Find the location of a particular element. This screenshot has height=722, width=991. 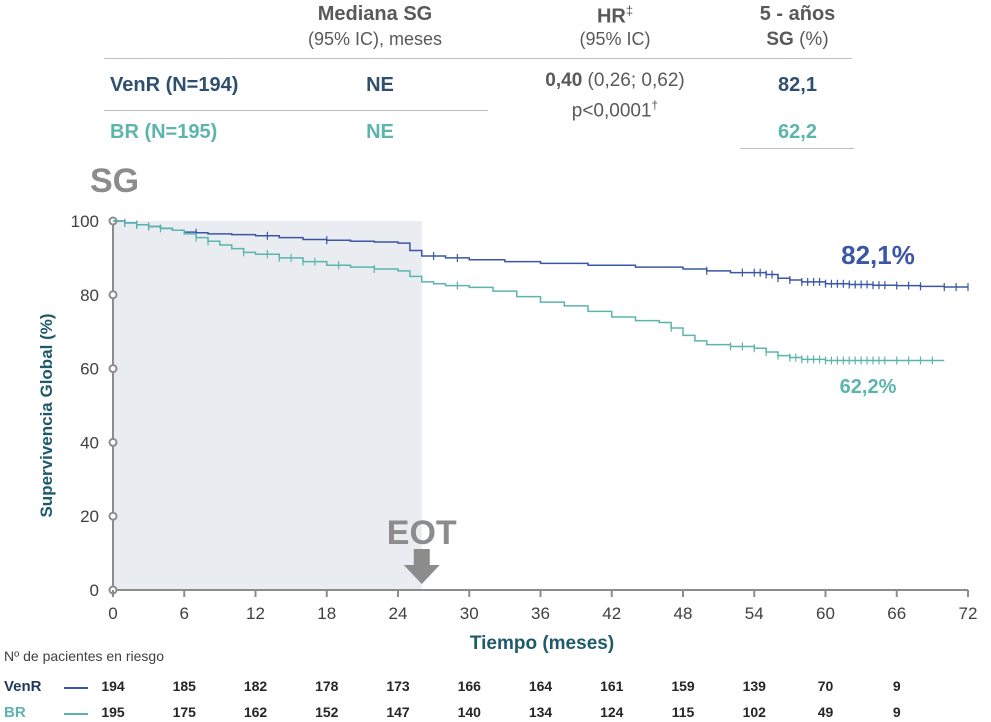

risk-count: 152 is located at coordinates (327, 712).